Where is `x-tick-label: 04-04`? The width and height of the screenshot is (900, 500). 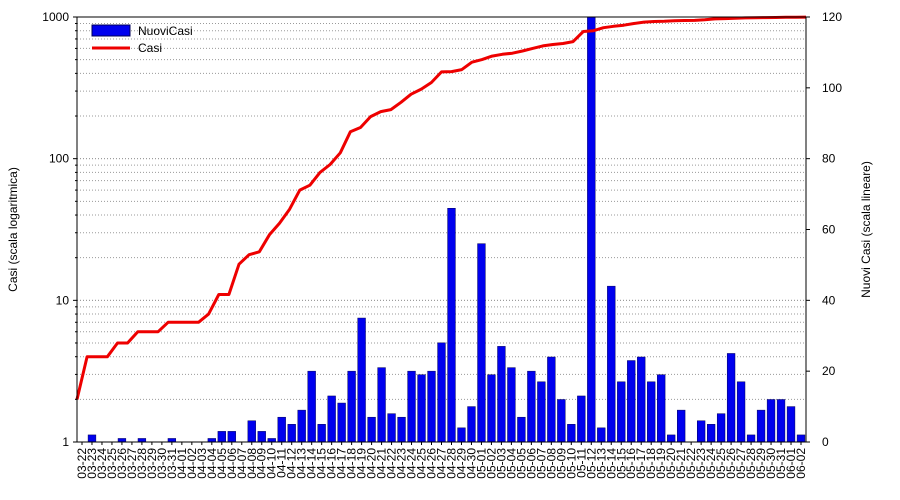 x-tick-label: 04-04 is located at coordinates (212, 463).